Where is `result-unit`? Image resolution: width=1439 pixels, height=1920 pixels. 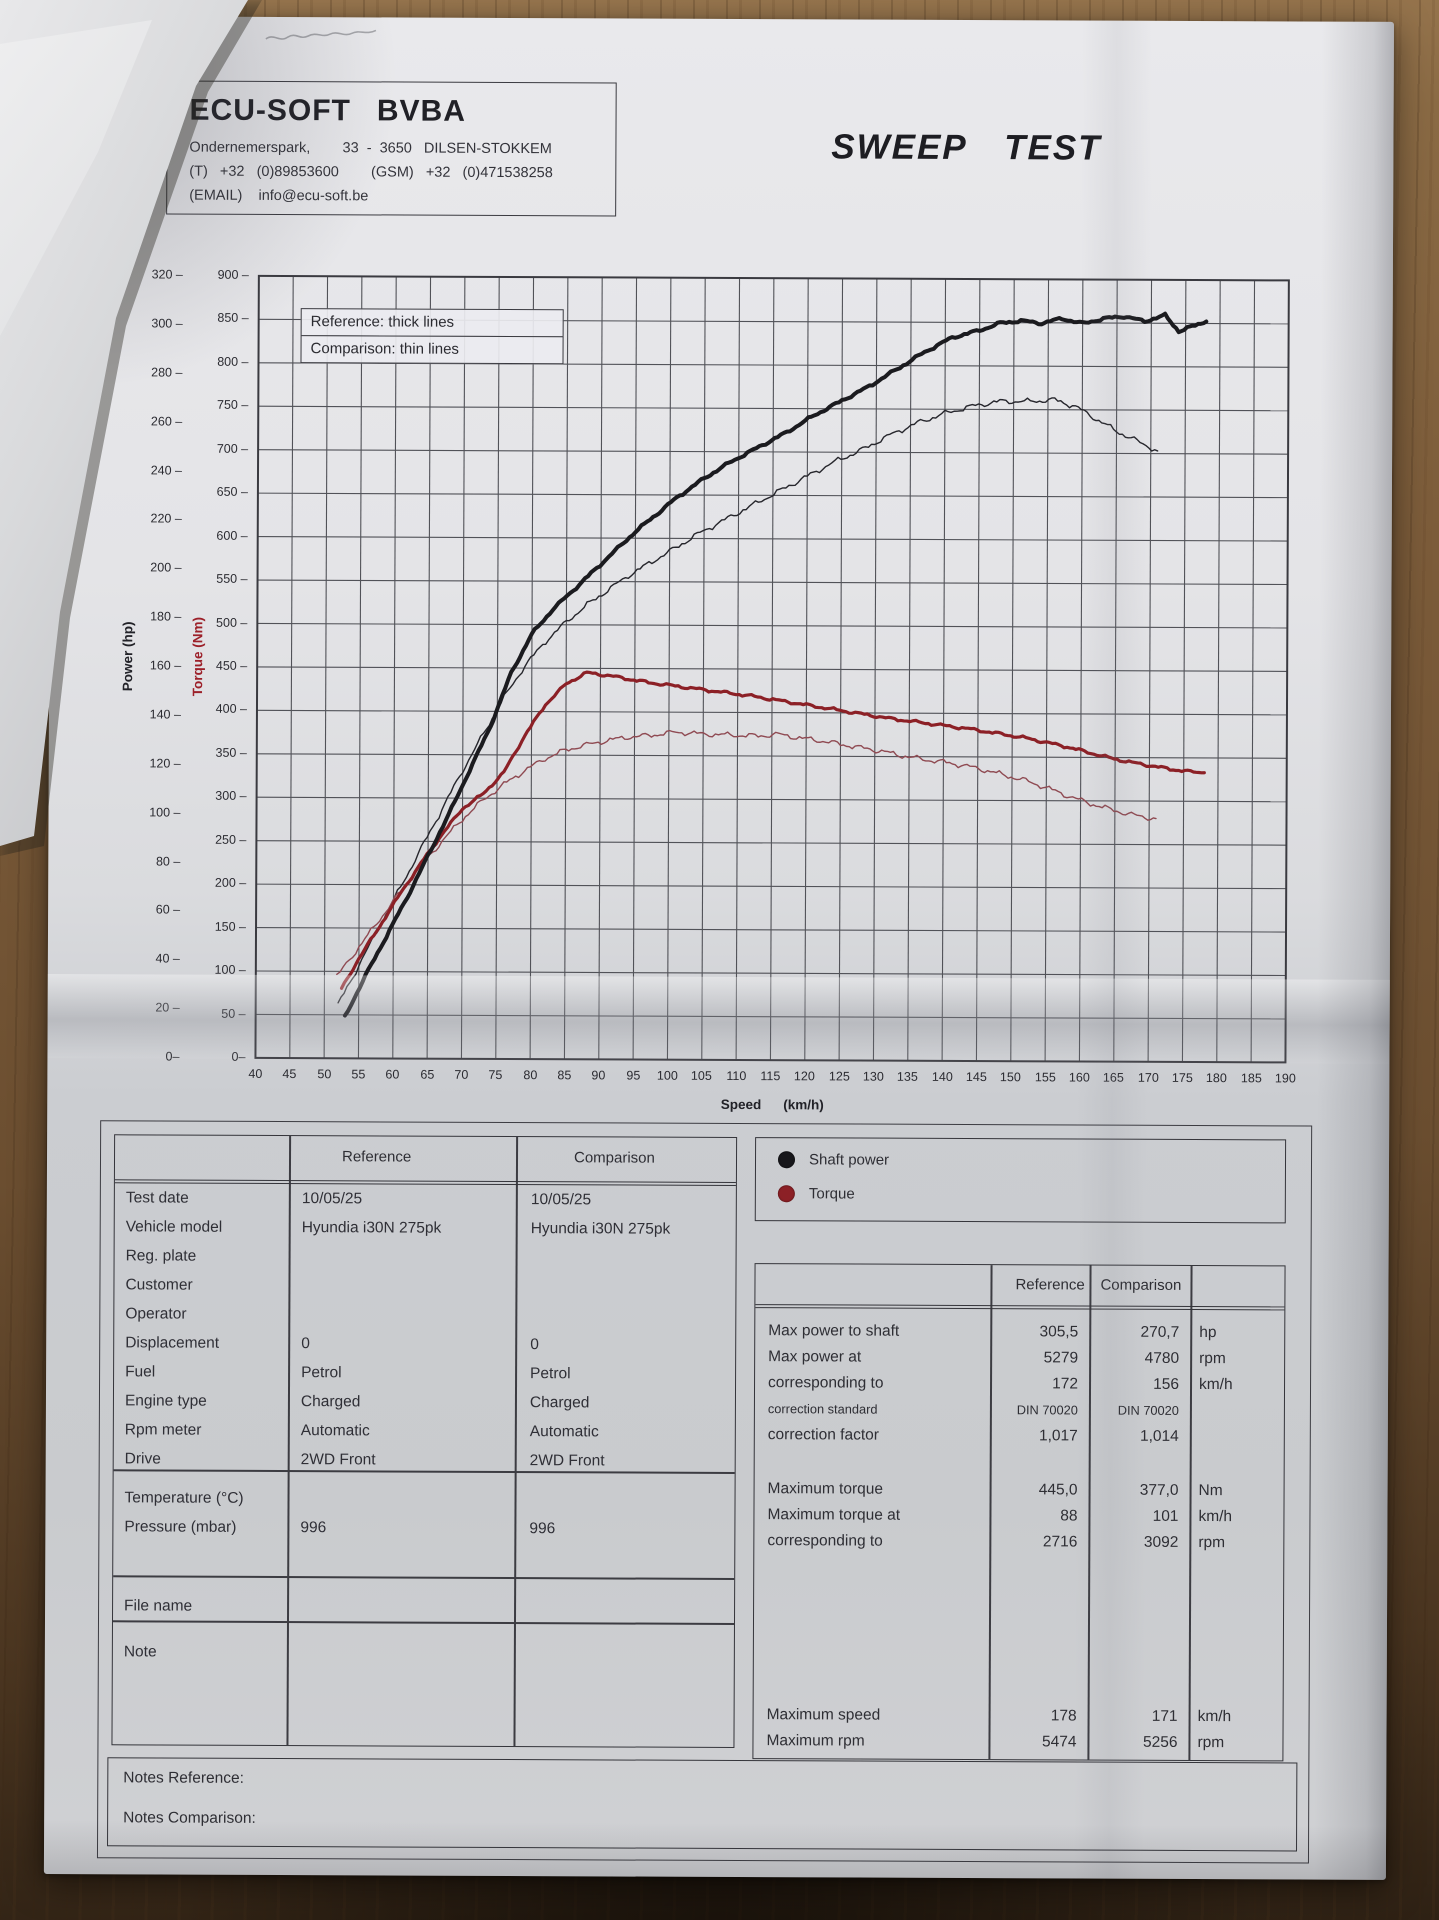
result-unit is located at coordinates (1237, 1437).